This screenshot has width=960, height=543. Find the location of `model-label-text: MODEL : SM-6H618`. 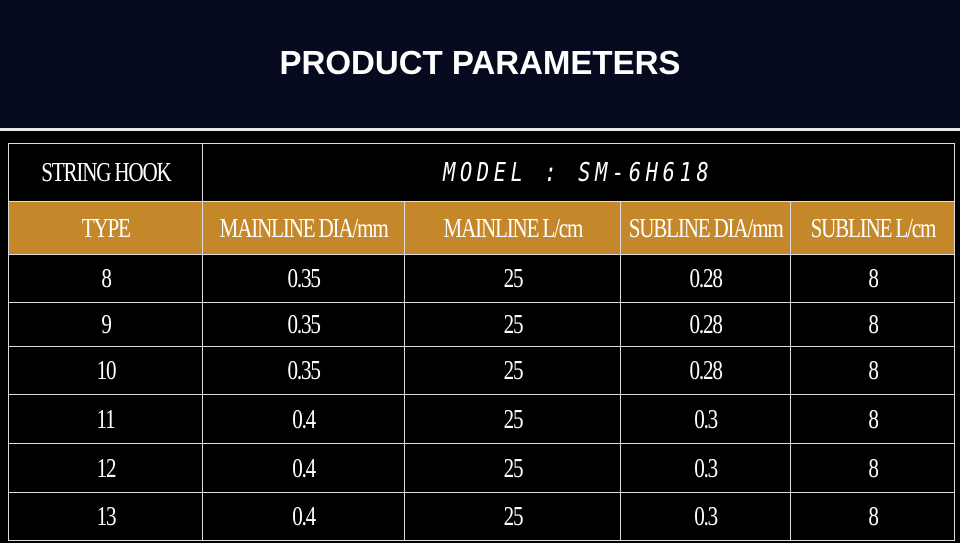

model-label-text: MODEL : SM-6H618 is located at coordinates (578, 172).